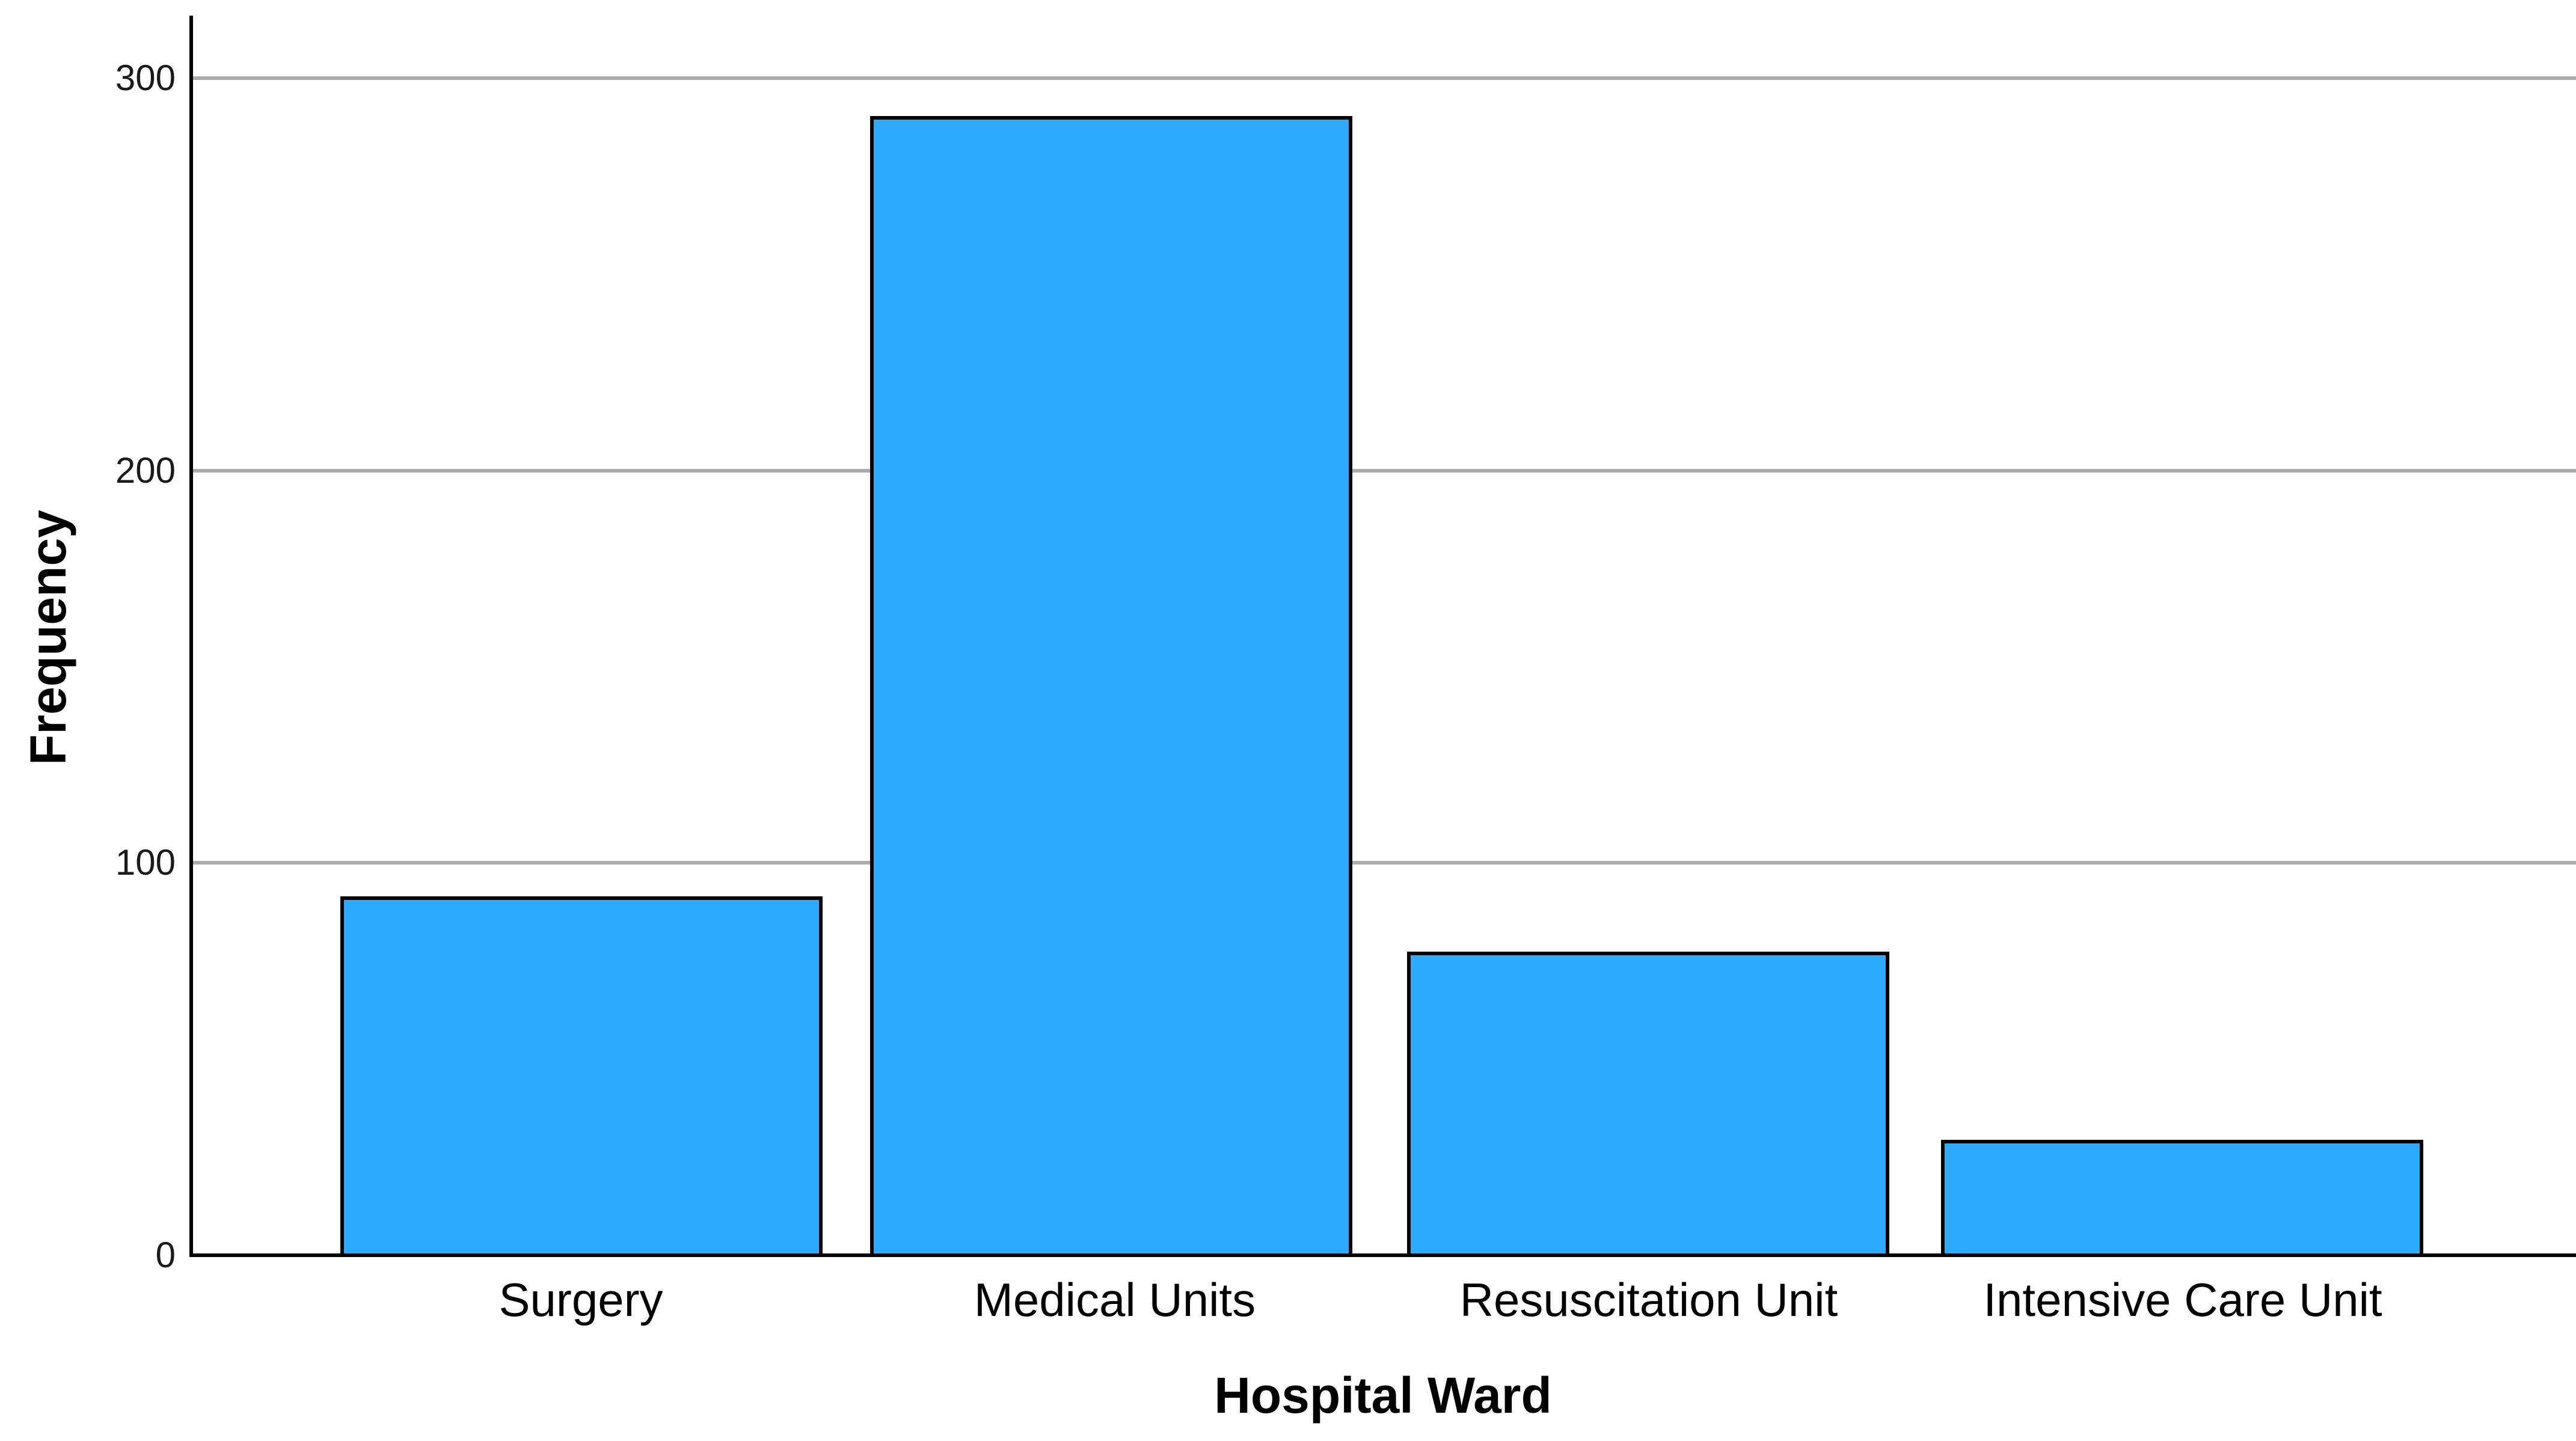  I want to click on bar-resuscitation-unit, so click(1648, 1104).